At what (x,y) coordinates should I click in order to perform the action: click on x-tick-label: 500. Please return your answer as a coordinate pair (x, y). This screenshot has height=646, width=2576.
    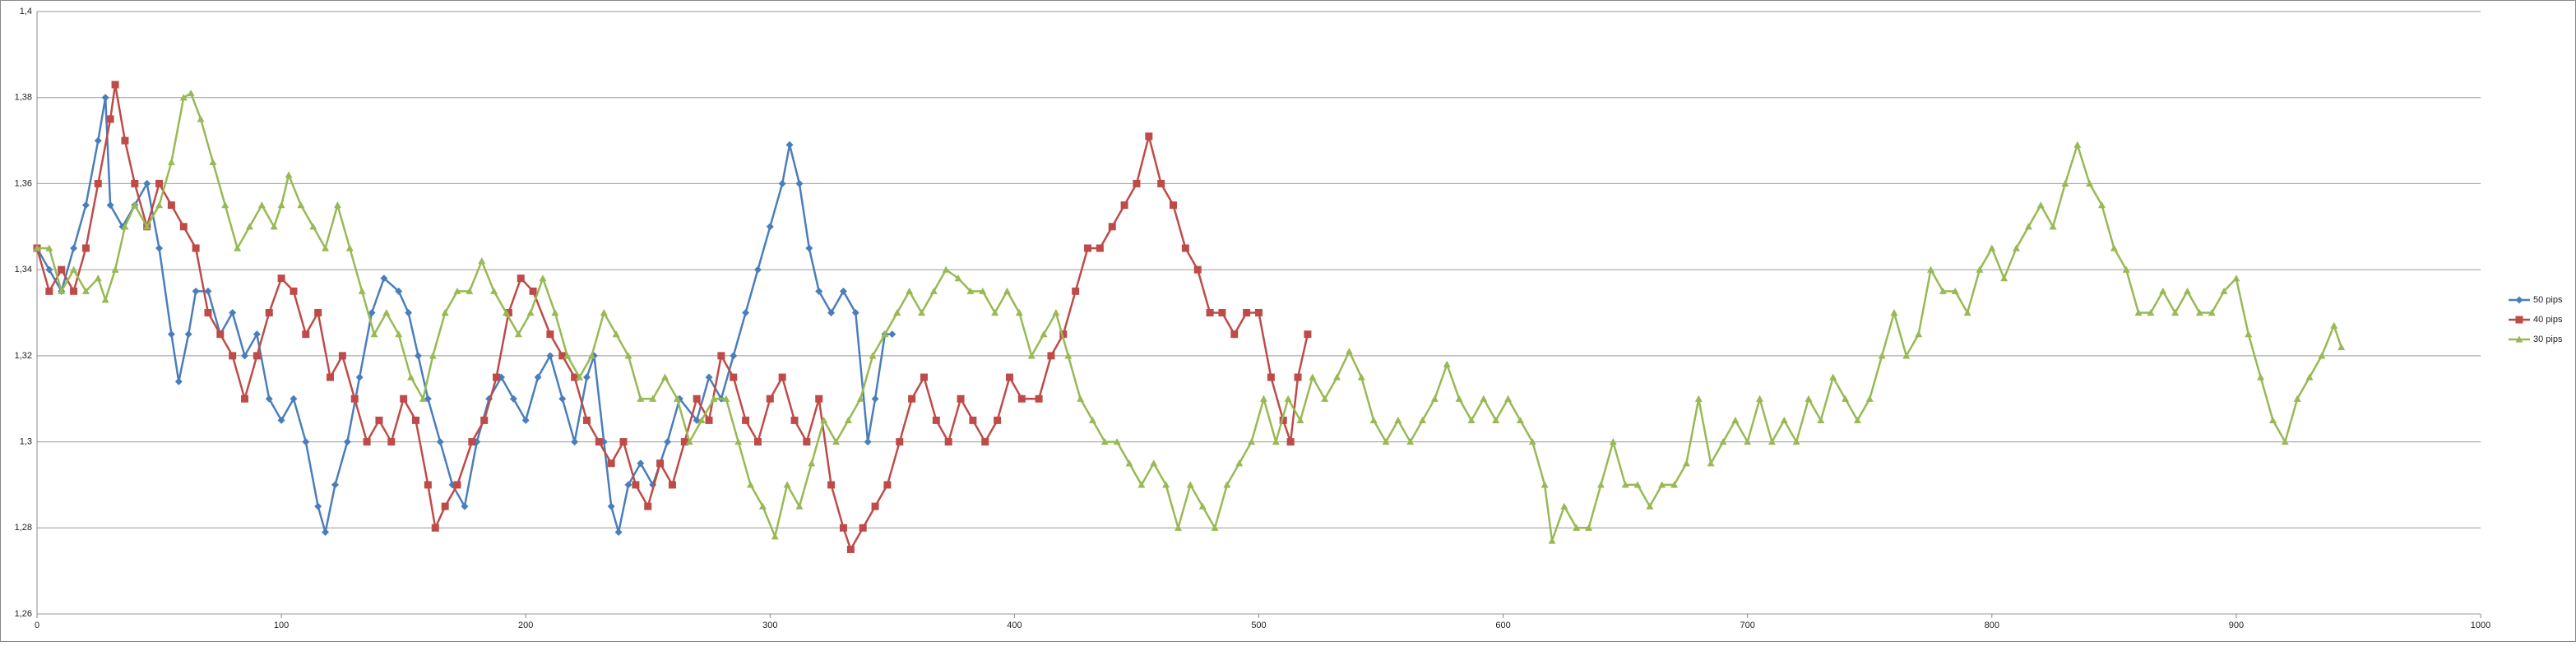
    Looking at the image, I should click on (1259, 625).